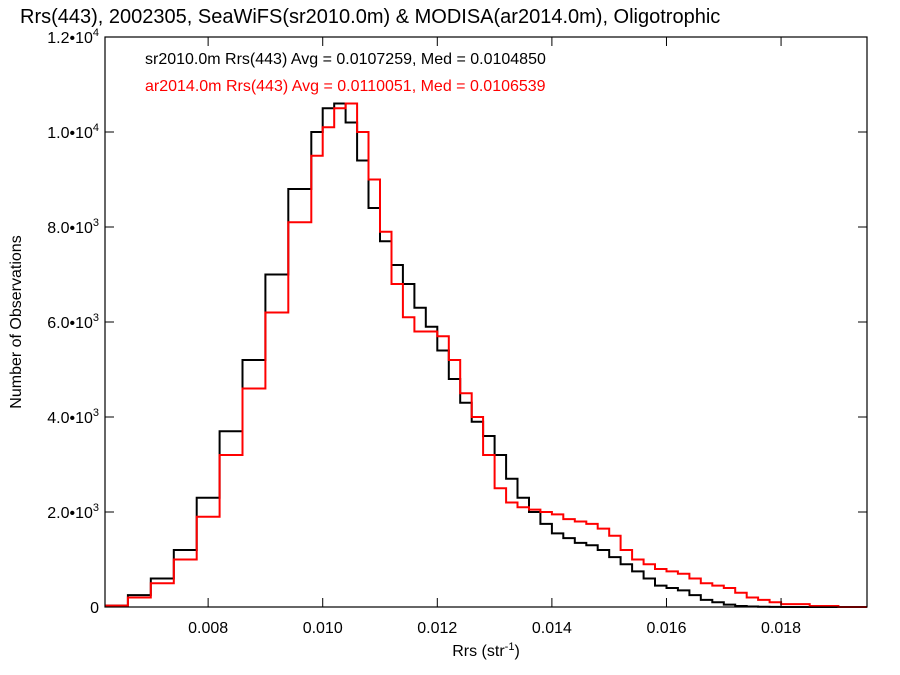 The image size is (900, 675). I want to click on y-tick-label-2: 2.0•103, so click(73, 512).